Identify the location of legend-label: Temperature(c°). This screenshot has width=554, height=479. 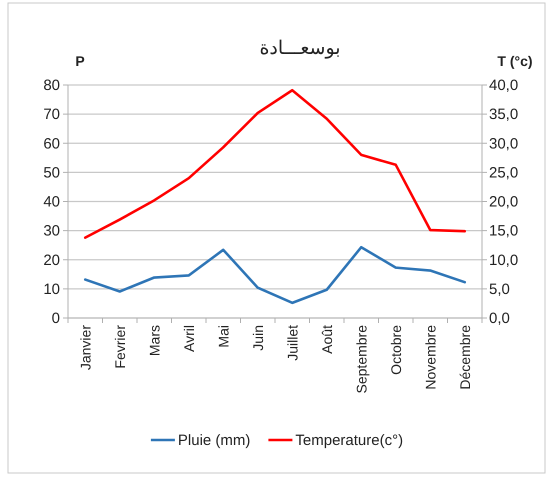
(349, 440).